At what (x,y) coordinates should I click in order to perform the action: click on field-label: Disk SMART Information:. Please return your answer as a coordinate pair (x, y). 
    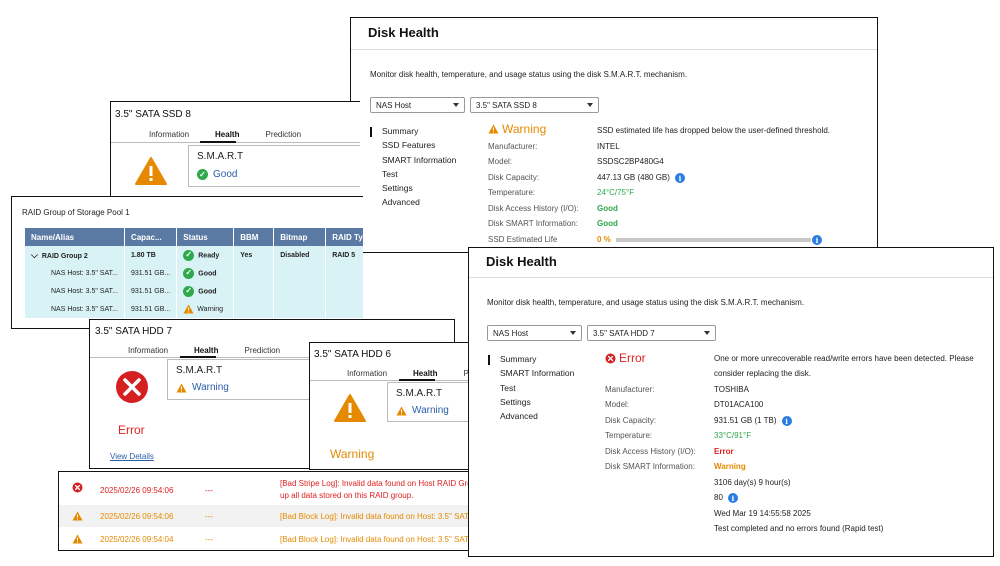
    Looking at the image, I should click on (650, 466).